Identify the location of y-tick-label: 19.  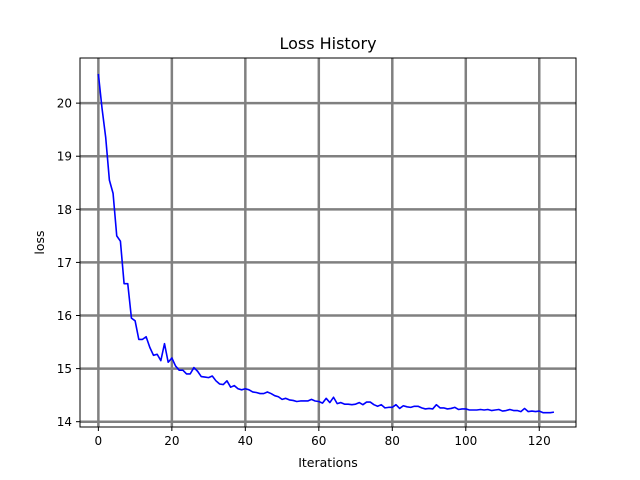
(64, 157).